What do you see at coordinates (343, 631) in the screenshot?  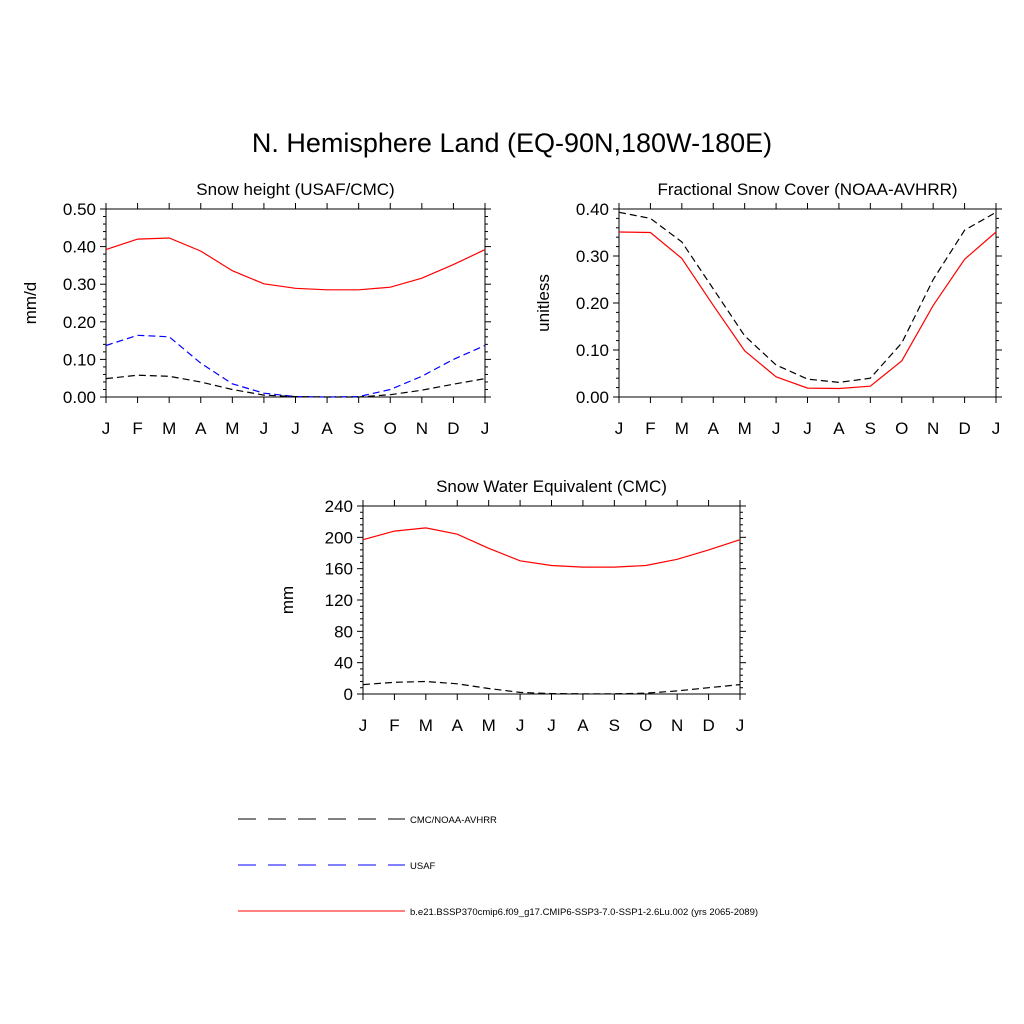 I see `y-tick-label: 80` at bounding box center [343, 631].